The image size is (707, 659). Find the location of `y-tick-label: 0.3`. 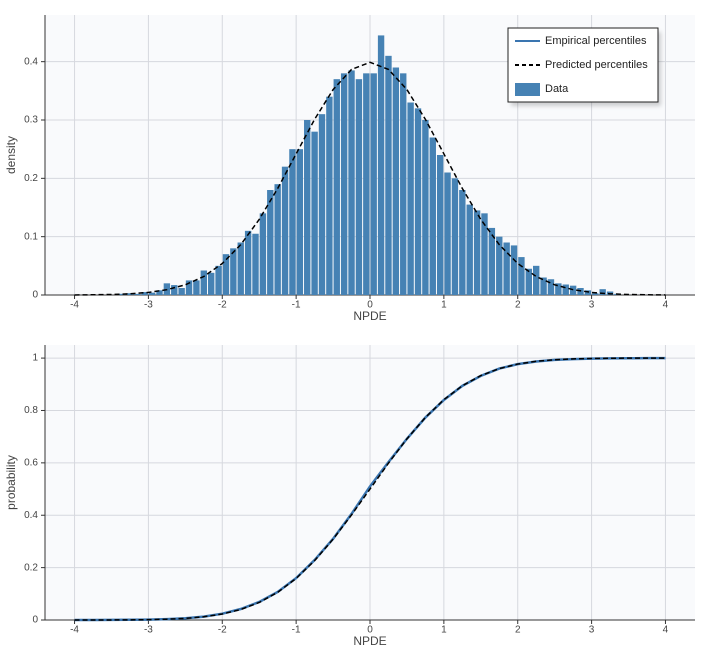

y-tick-label: 0.3 is located at coordinates (31, 120).